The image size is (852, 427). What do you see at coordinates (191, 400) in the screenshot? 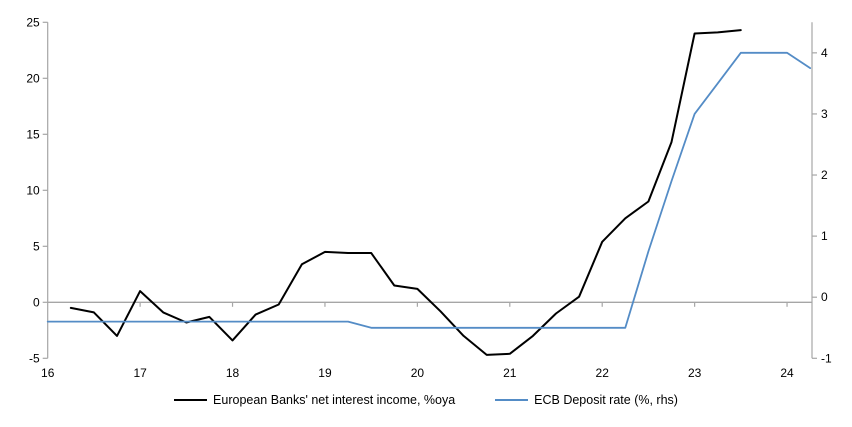
I see `net-interest-income-line-sample` at bounding box center [191, 400].